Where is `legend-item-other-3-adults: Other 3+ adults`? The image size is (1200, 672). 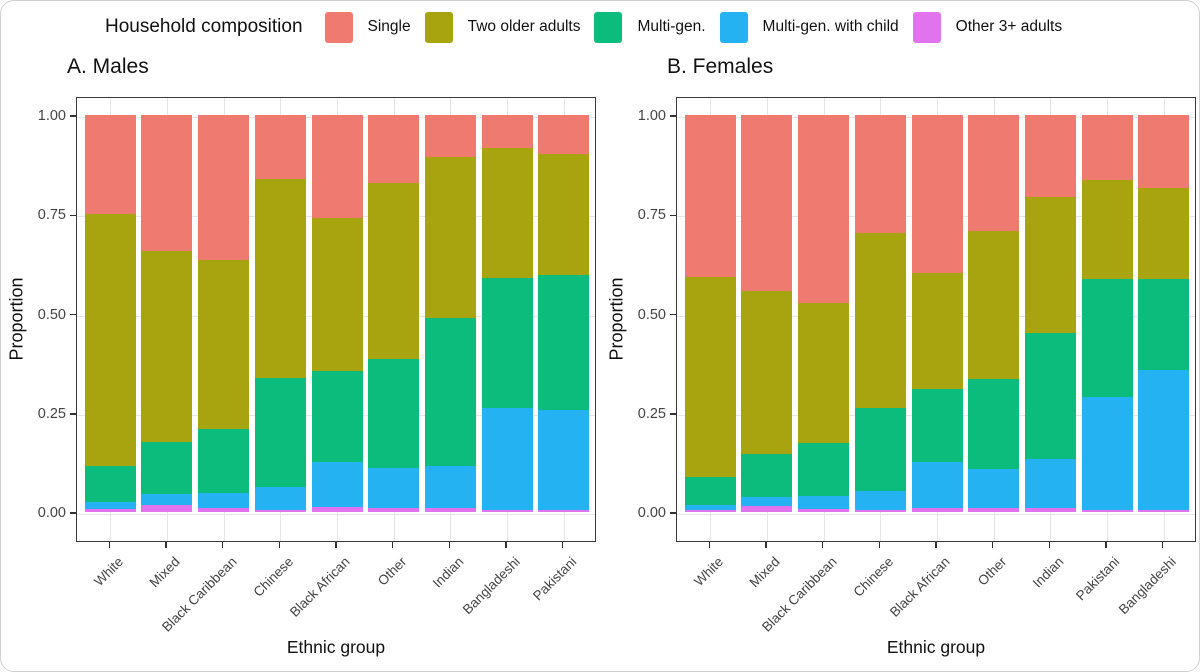 legend-item-other-3-adults: Other 3+ adults is located at coordinates (987, 27).